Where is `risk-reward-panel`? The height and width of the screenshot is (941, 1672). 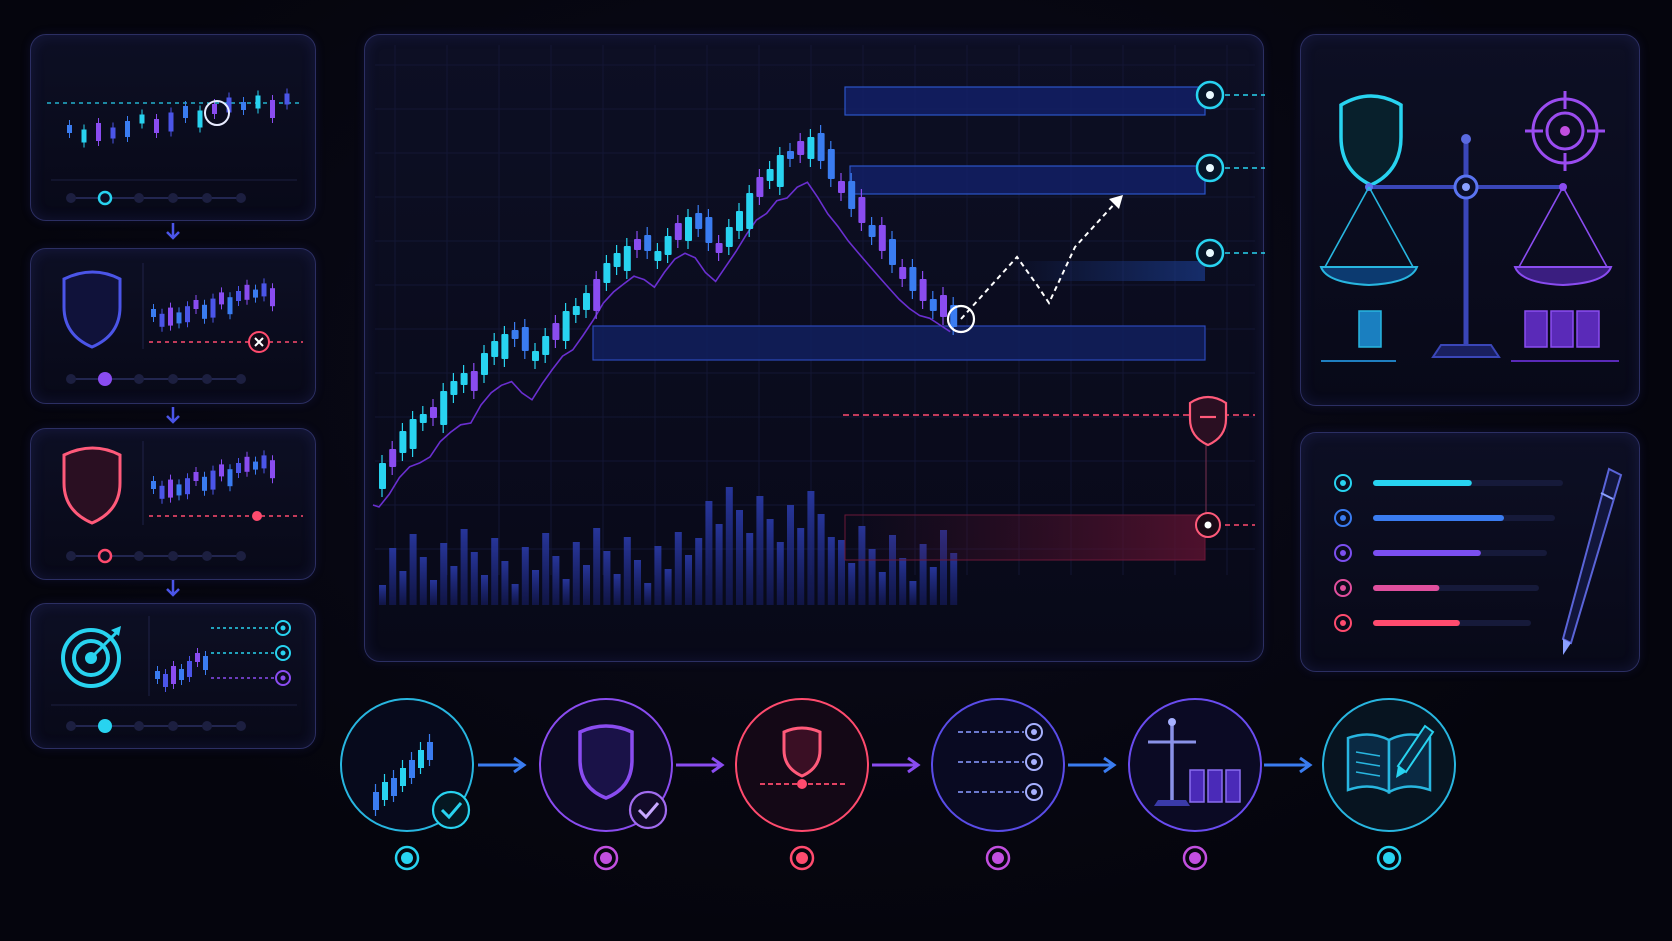
risk-reward-panel is located at coordinates (1470, 220).